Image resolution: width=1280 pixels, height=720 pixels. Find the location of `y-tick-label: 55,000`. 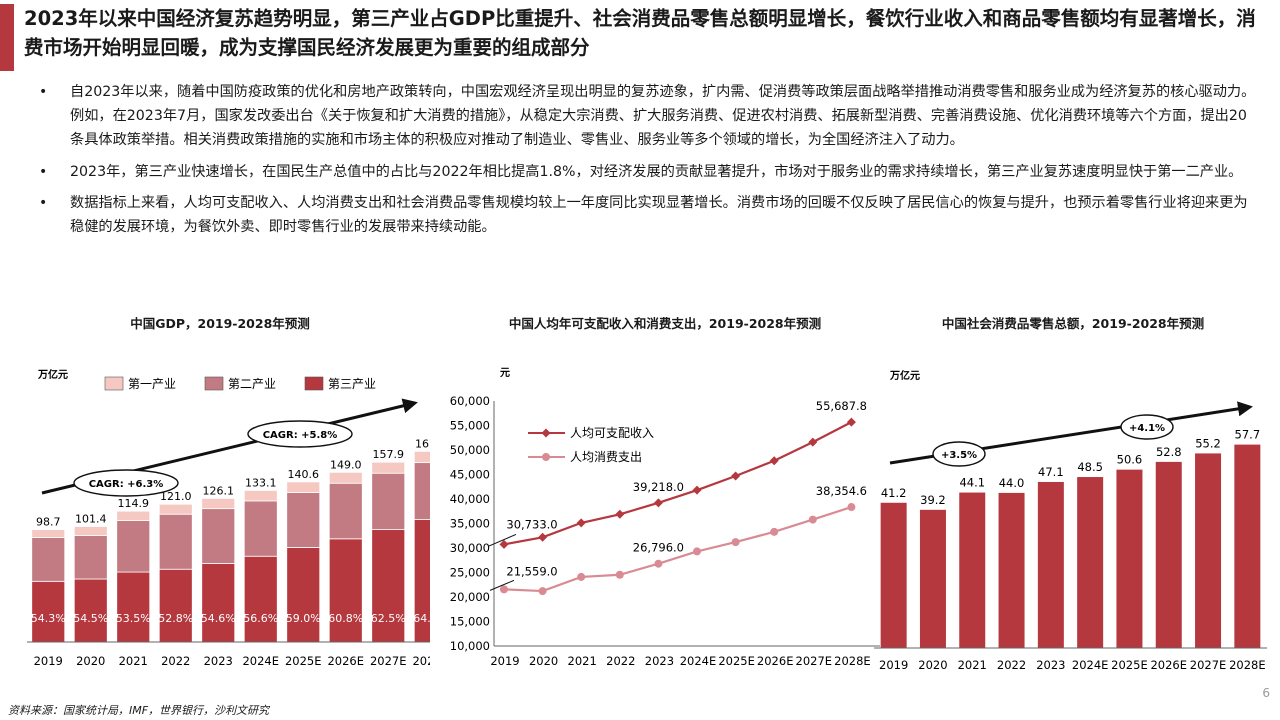

y-tick-label: 55,000 is located at coordinates (470, 426).